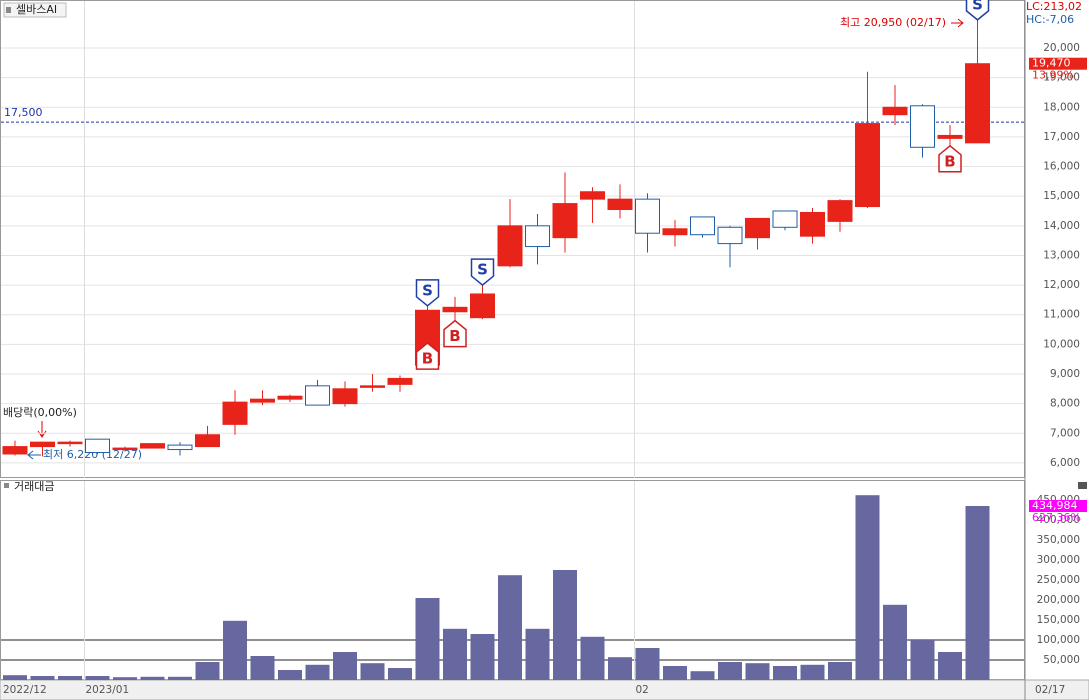 The height and width of the screenshot is (700, 1089). I want to click on last-volume-box, so click(1058, 506).